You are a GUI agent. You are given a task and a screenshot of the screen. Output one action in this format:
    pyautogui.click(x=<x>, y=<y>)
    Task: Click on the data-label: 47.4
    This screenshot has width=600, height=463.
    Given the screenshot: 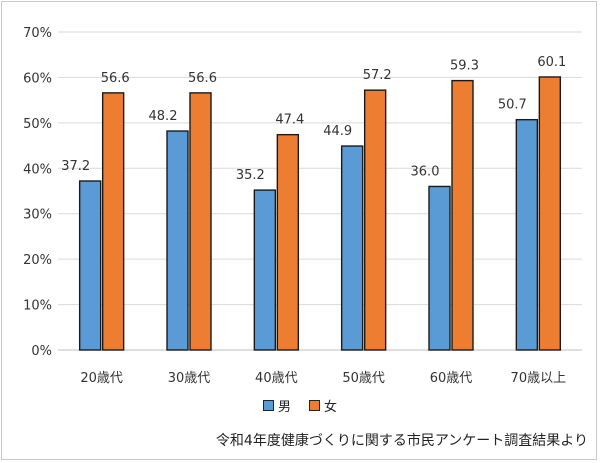 What is the action you would take?
    pyautogui.click(x=289, y=120)
    